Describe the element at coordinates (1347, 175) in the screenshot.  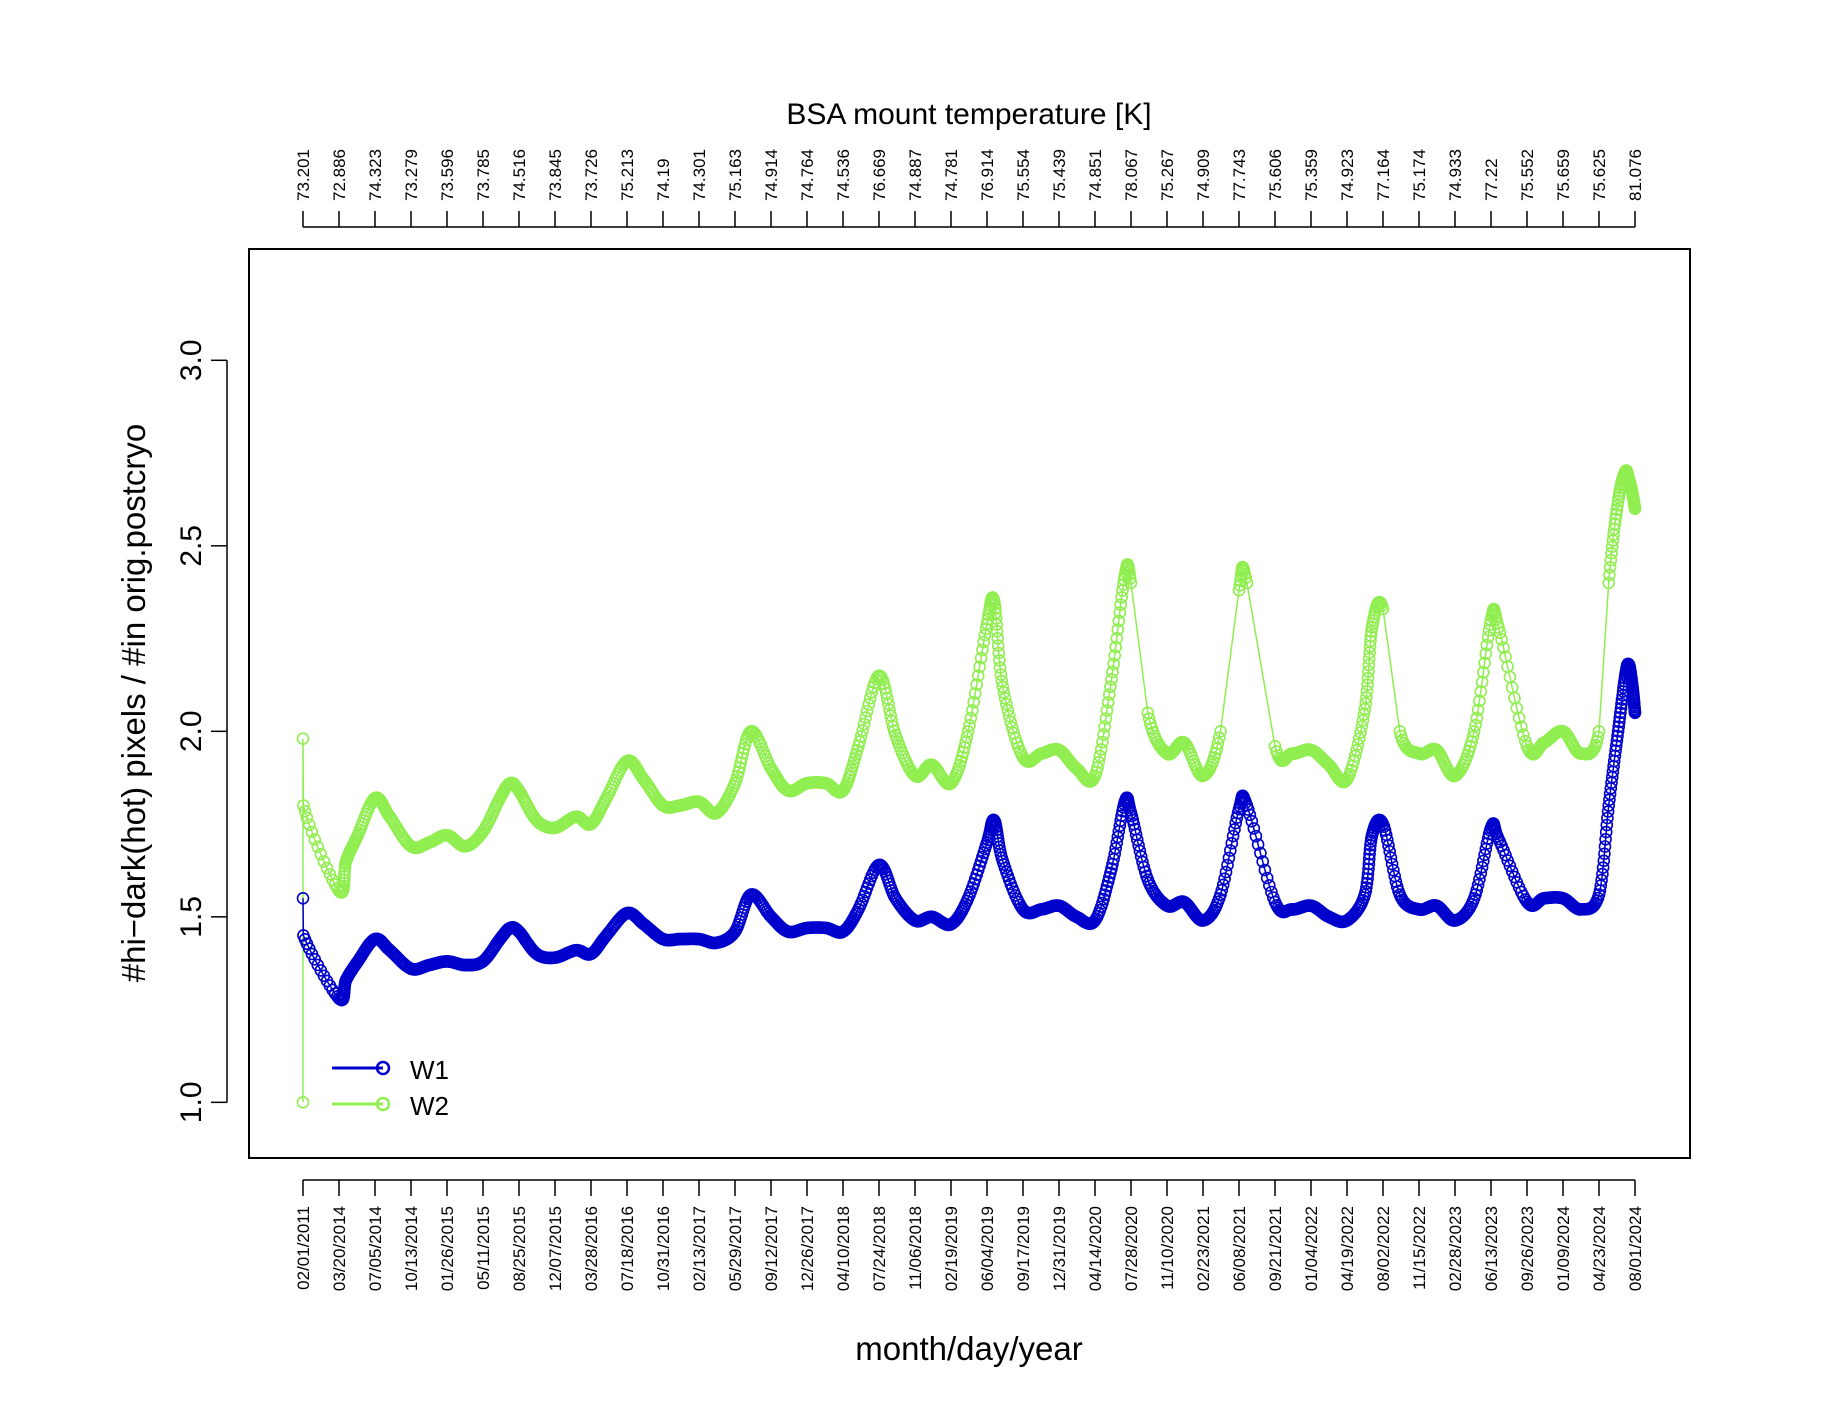
I see `top-tick-label: 74.923` at that location.